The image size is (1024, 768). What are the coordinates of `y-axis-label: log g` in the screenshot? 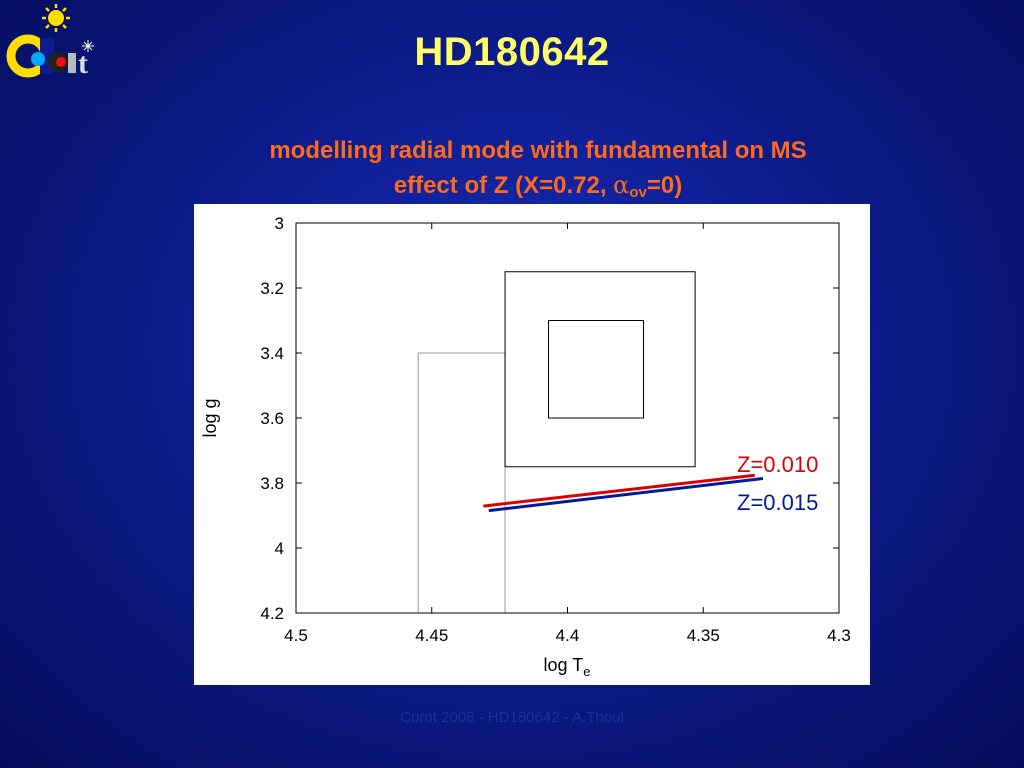 It's located at (210, 417).